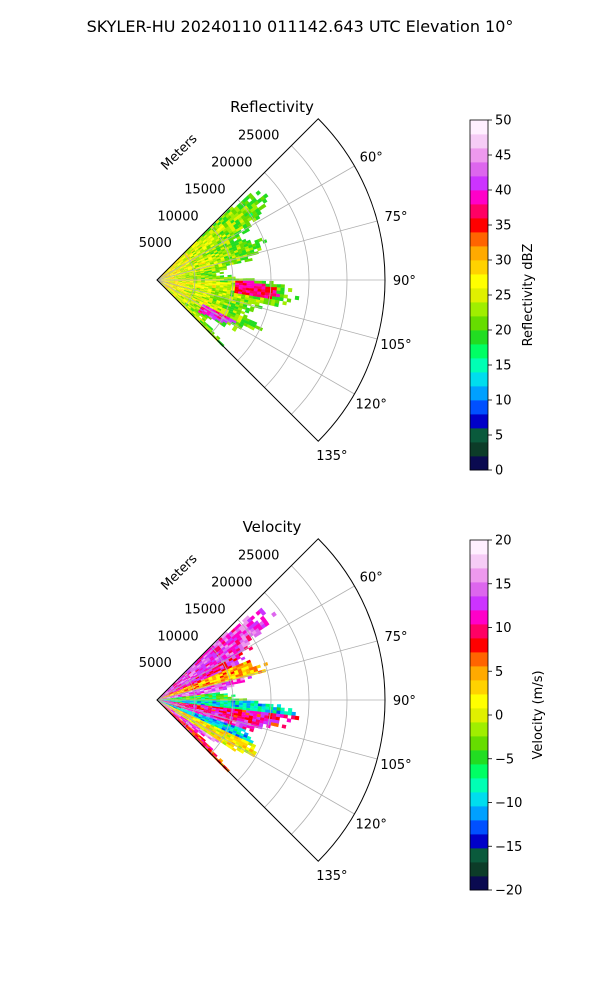 The image size is (600, 1000). Describe the element at coordinates (499, 716) in the screenshot. I see `colorbar-tick-label: 0` at that location.